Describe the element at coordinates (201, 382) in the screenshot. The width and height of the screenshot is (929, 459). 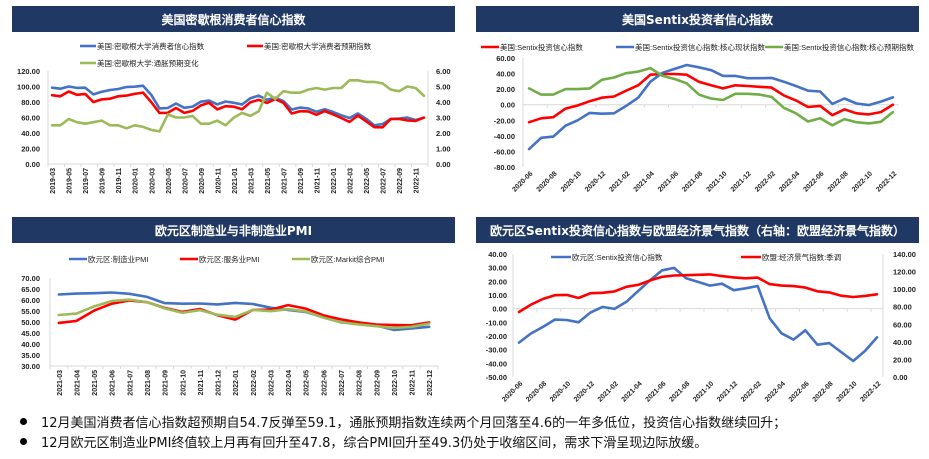
I see `x-tick-label: 2021-11` at that location.